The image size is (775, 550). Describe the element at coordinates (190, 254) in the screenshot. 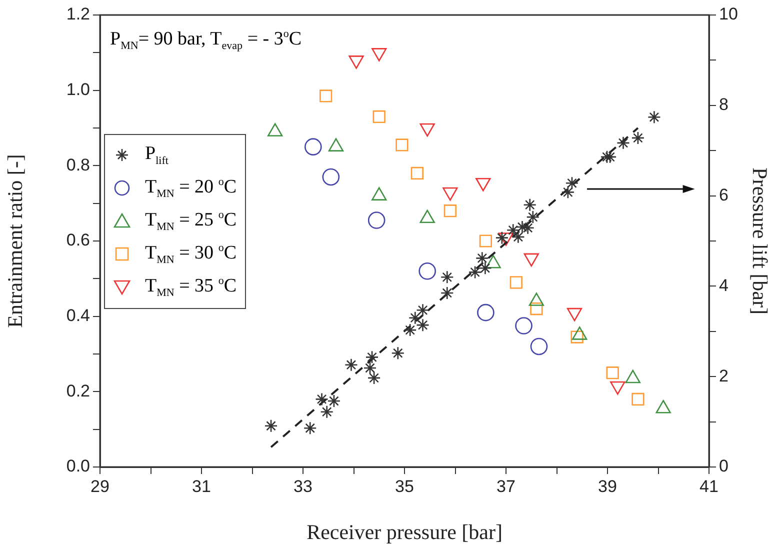

I see `legend-label: T$_{MN}$ = 30 $^{o}$C` at that location.